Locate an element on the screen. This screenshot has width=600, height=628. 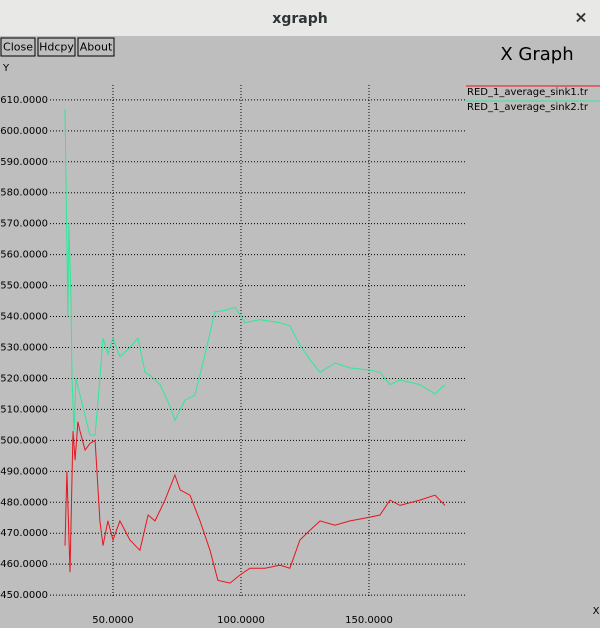
y-axis-label: Y is located at coordinates (6, 68).